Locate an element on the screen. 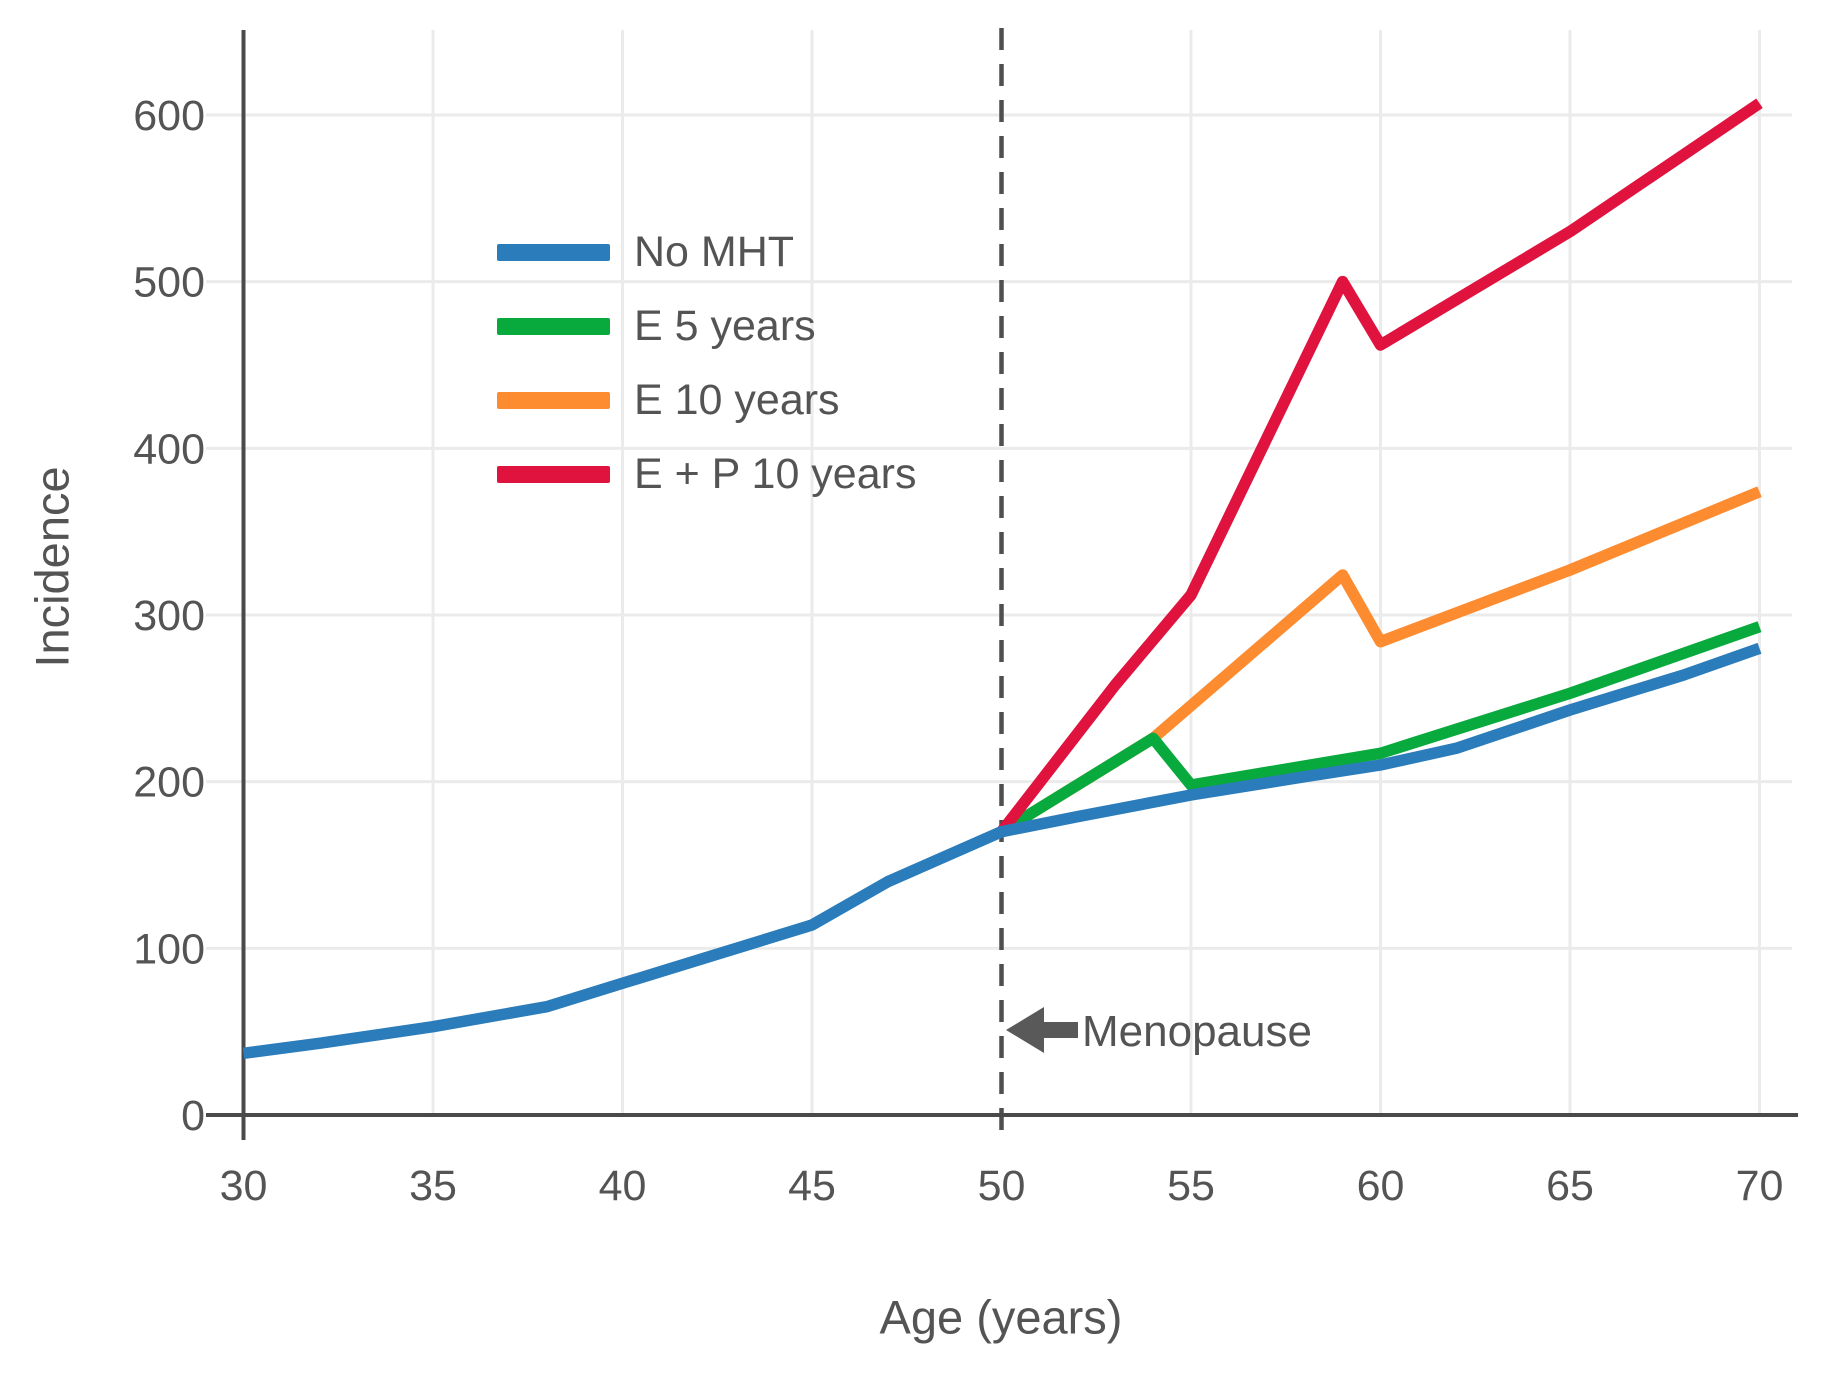 This screenshot has width=1834, height=1378. legend-item-no-mht: No MHT is located at coordinates (706, 252).